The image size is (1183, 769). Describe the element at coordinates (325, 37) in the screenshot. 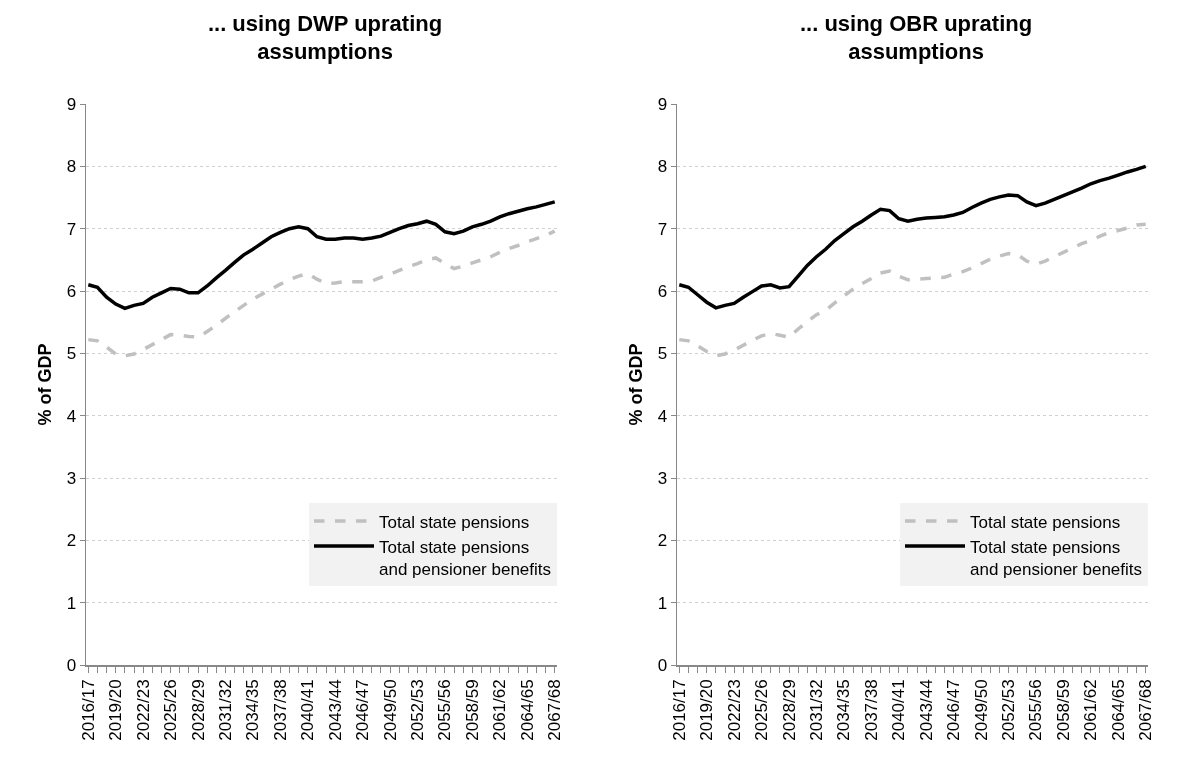

I see `chart-title: ... using DWP uprating assumptions` at that location.